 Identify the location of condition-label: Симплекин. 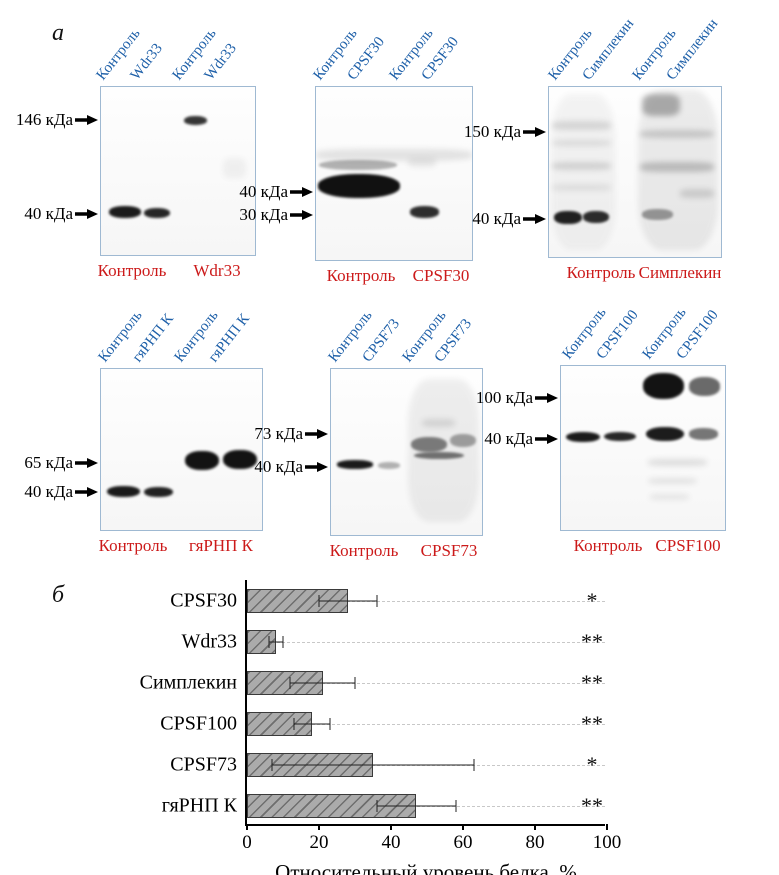
(680, 272).